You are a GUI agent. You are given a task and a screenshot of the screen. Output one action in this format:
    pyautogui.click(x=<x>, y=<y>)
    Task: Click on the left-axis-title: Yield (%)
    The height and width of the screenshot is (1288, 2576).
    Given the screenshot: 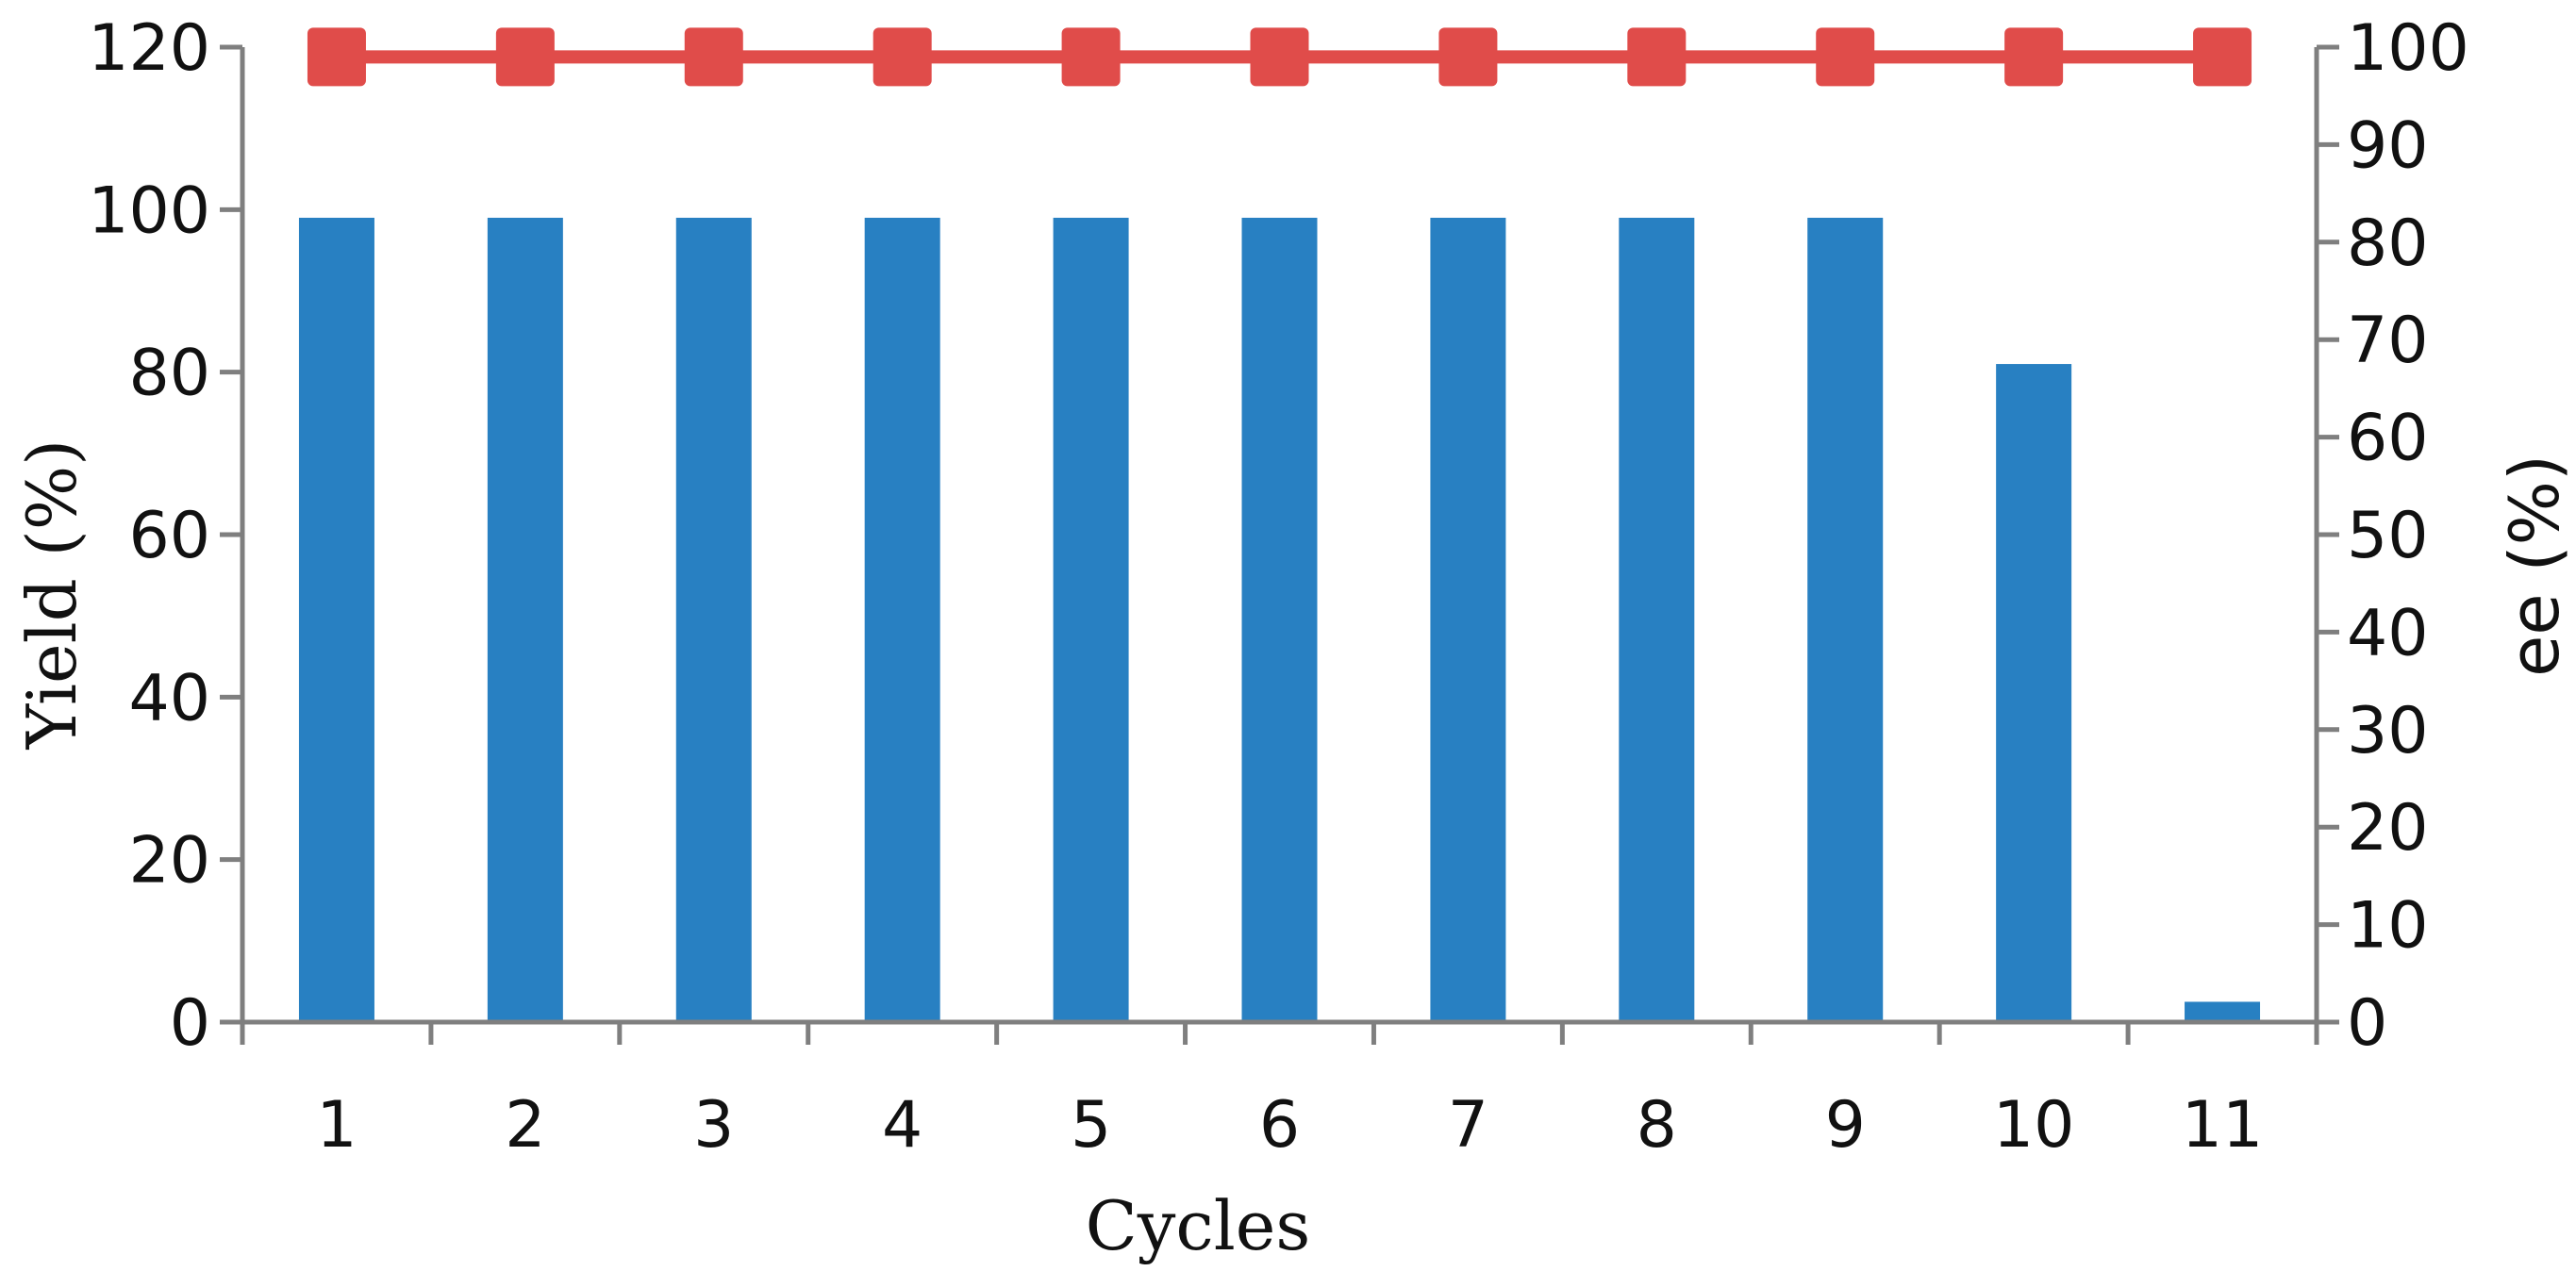 What is the action you would take?
    pyautogui.click(x=51, y=595)
    